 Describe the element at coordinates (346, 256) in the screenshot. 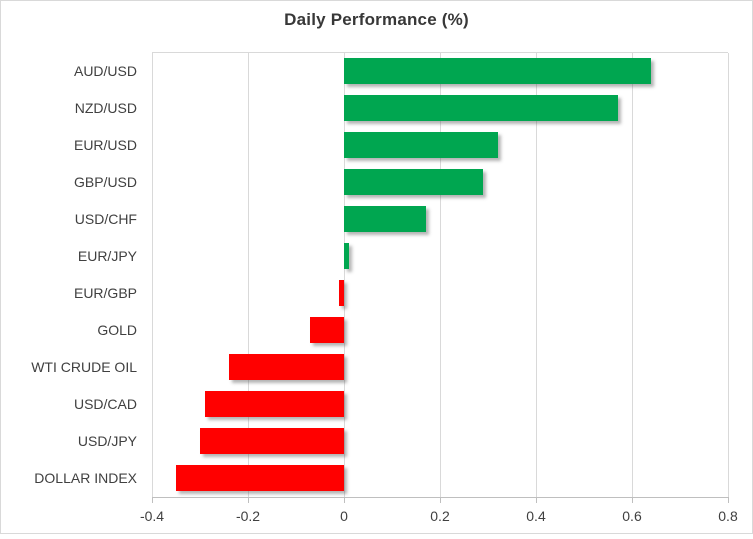

I see `bar-eur-jpy` at that location.